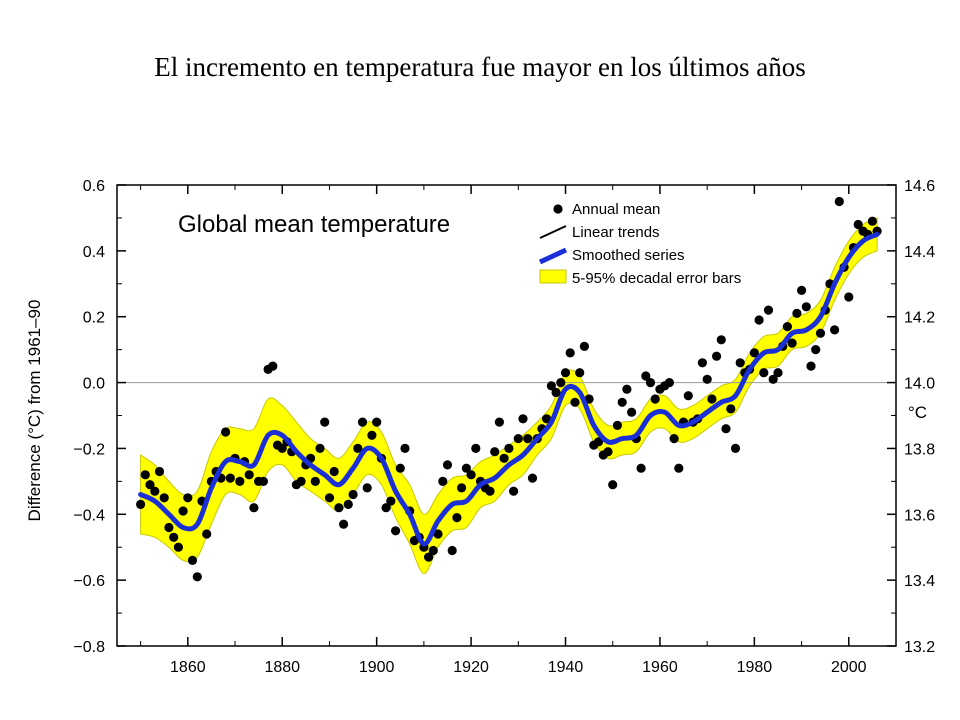 The image size is (960, 720). What do you see at coordinates (377, 667) in the screenshot?
I see `x-tick-label: 1900` at bounding box center [377, 667].